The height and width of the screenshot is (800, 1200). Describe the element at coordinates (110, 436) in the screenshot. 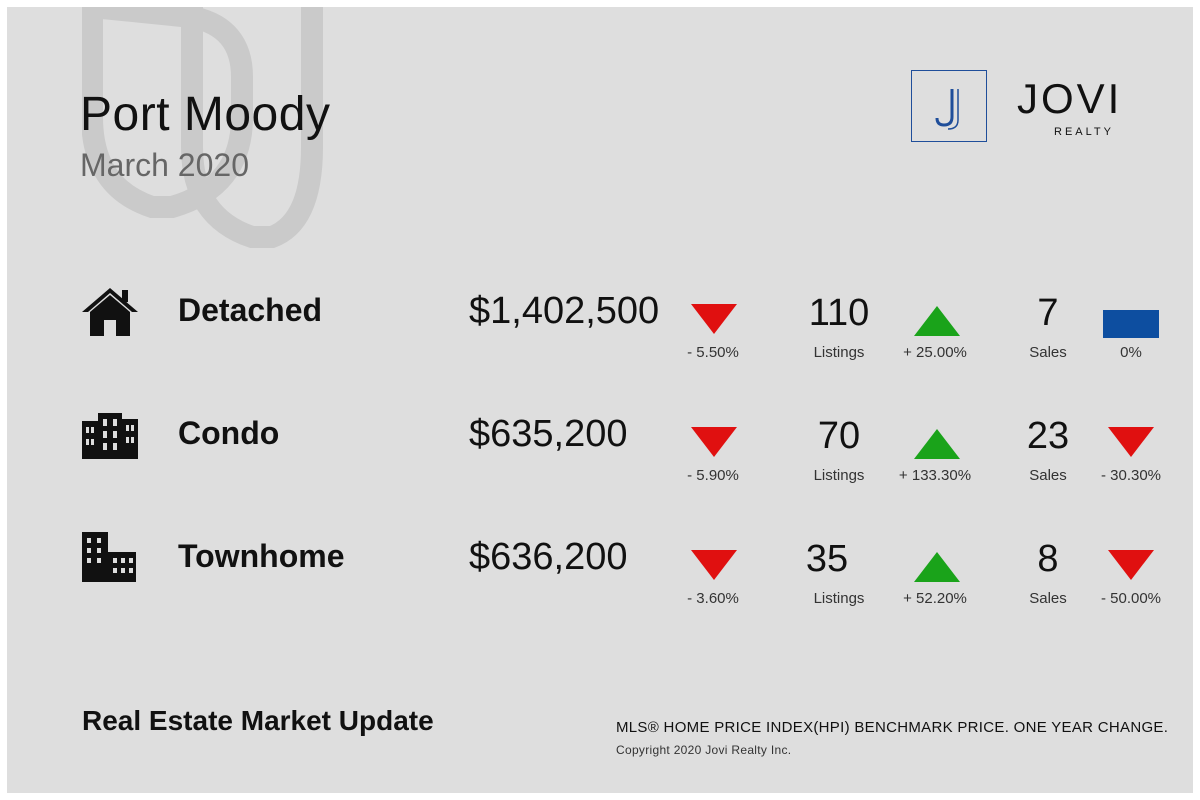

I see `condo-building-icon` at that location.